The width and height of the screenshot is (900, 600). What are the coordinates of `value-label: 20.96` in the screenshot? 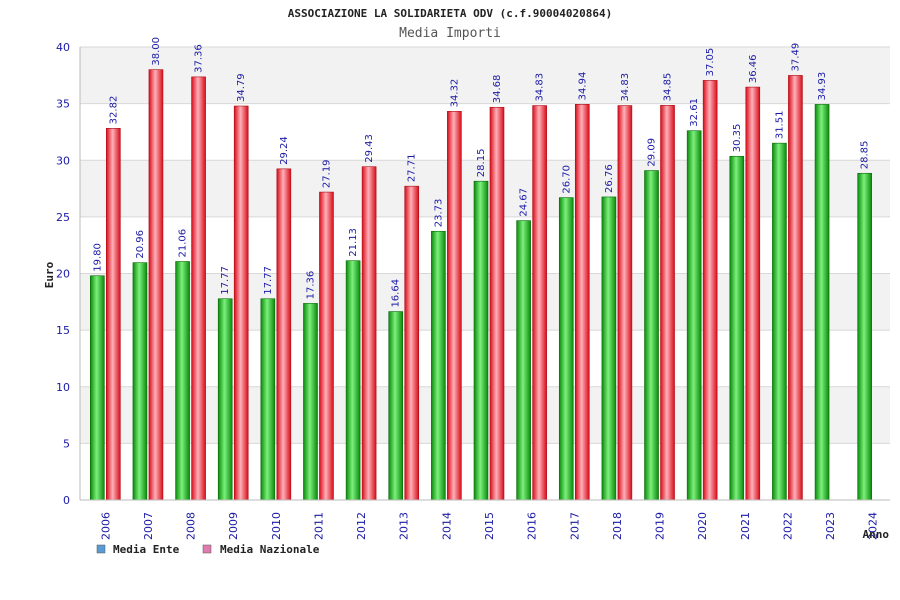 It's located at (140, 244).